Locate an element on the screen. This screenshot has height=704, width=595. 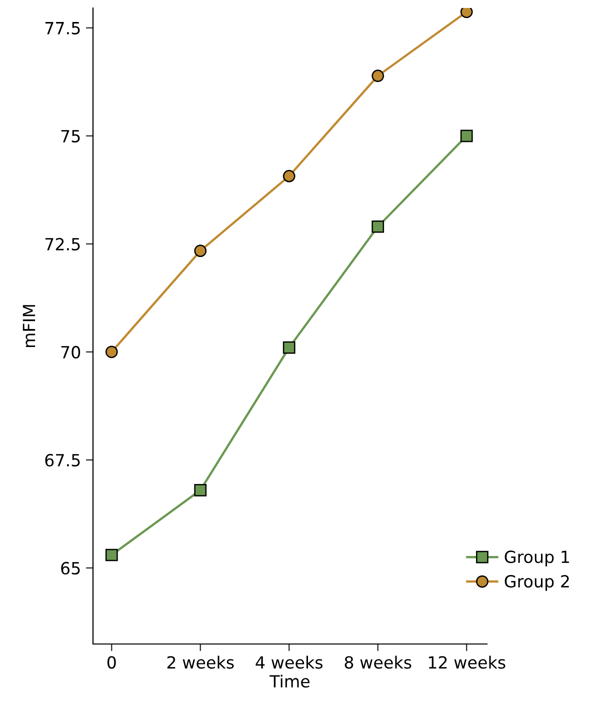
x-tick-label: 12 weeks is located at coordinates (467, 662).